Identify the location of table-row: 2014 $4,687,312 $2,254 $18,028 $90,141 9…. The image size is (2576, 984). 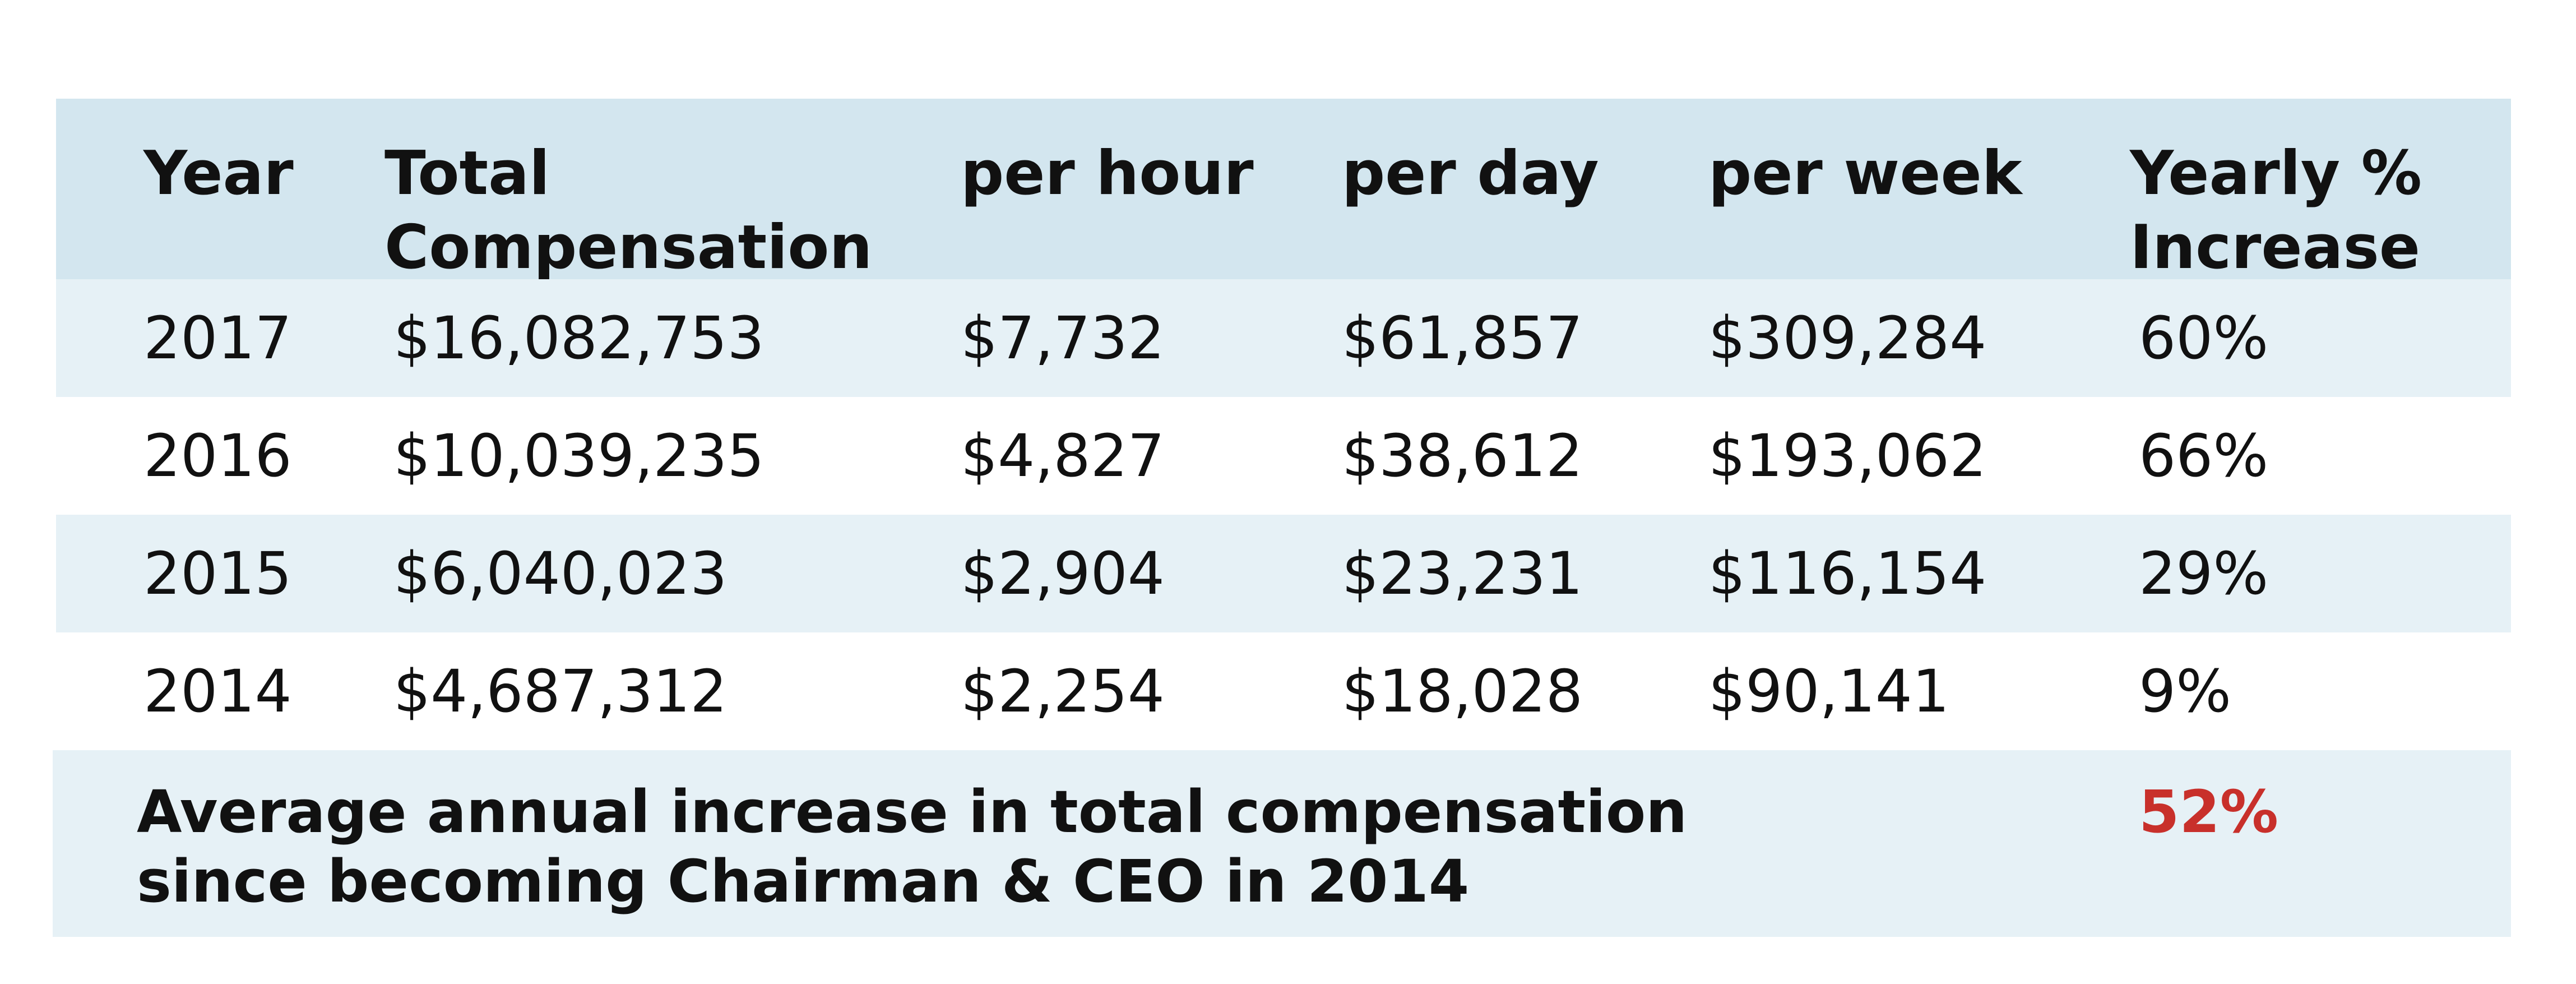
(1283, 691).